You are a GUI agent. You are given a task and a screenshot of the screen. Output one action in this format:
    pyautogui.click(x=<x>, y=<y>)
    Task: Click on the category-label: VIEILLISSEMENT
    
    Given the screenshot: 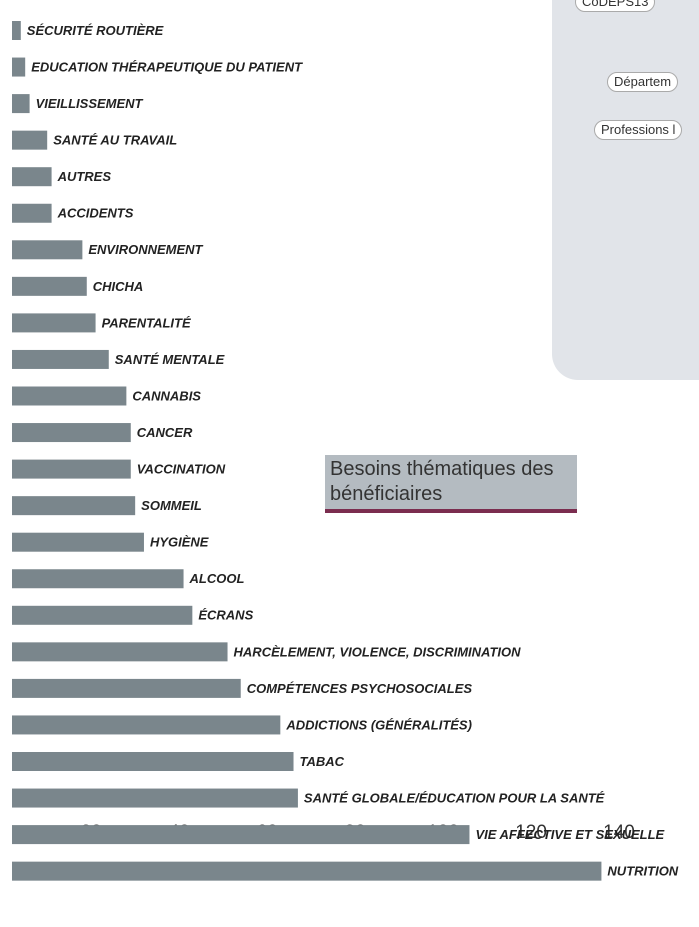 What is the action you would take?
    pyautogui.click(x=90, y=103)
    